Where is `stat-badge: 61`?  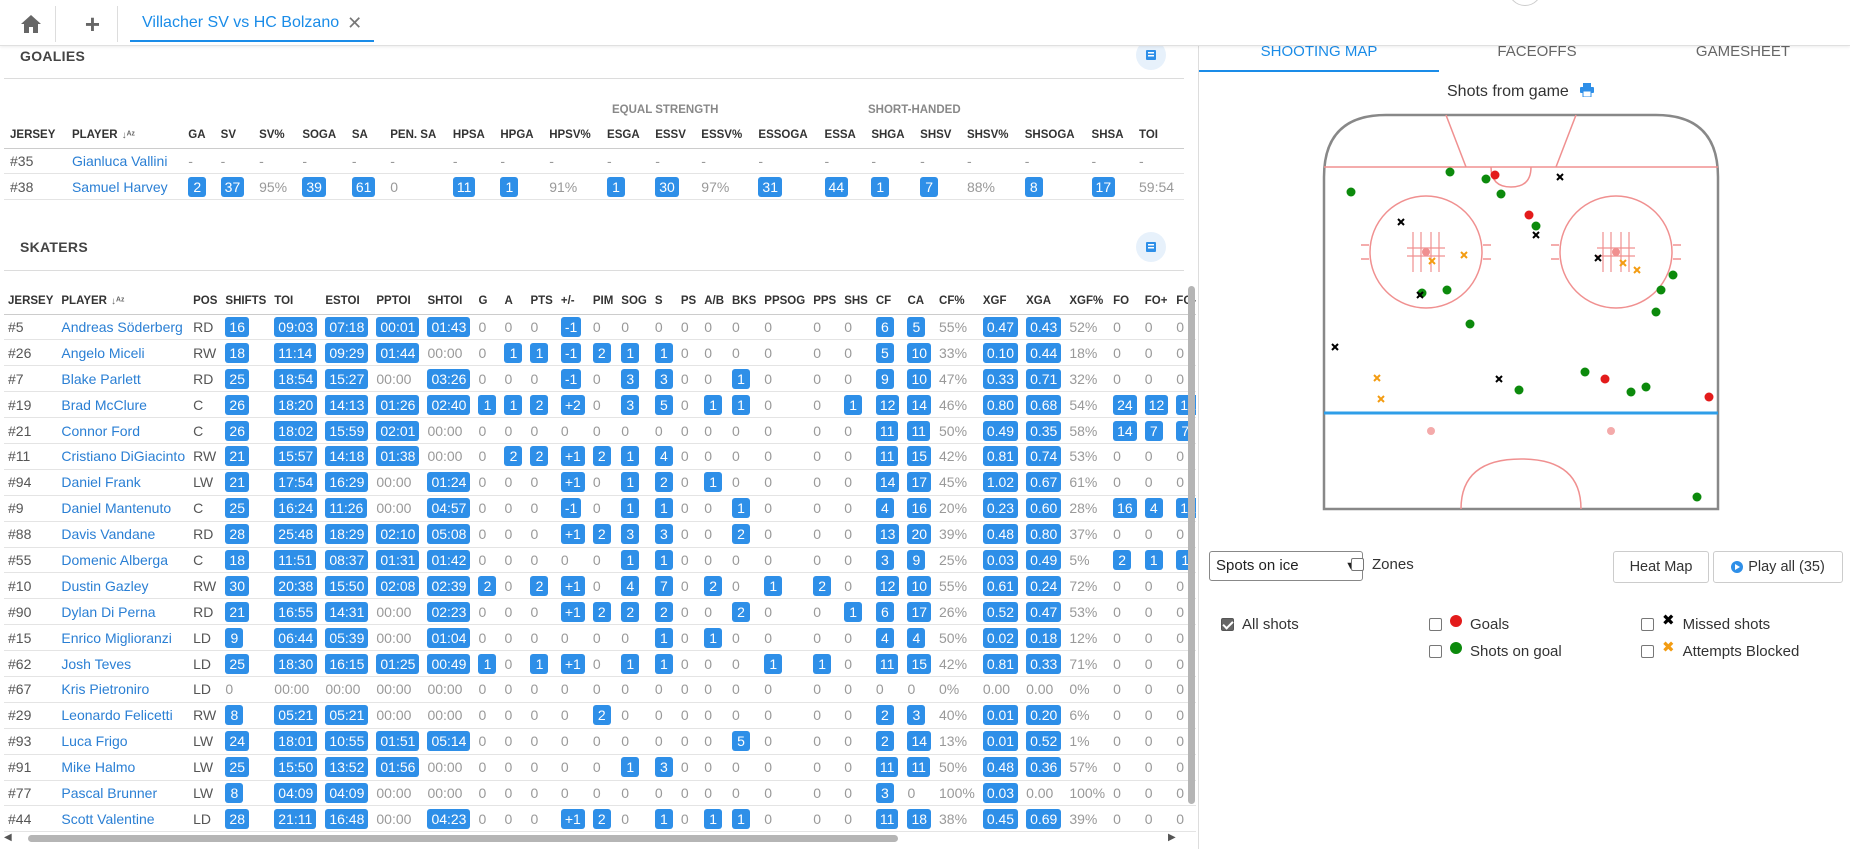
stat-badge: 61 is located at coordinates (363, 186).